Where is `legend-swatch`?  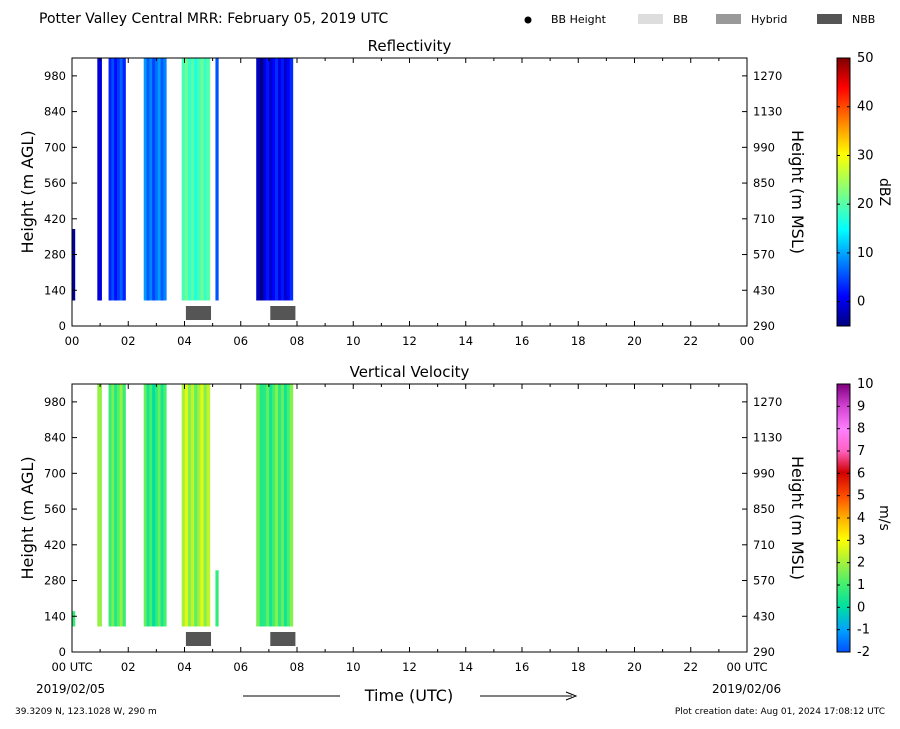
legend-swatch is located at coordinates (650, 19).